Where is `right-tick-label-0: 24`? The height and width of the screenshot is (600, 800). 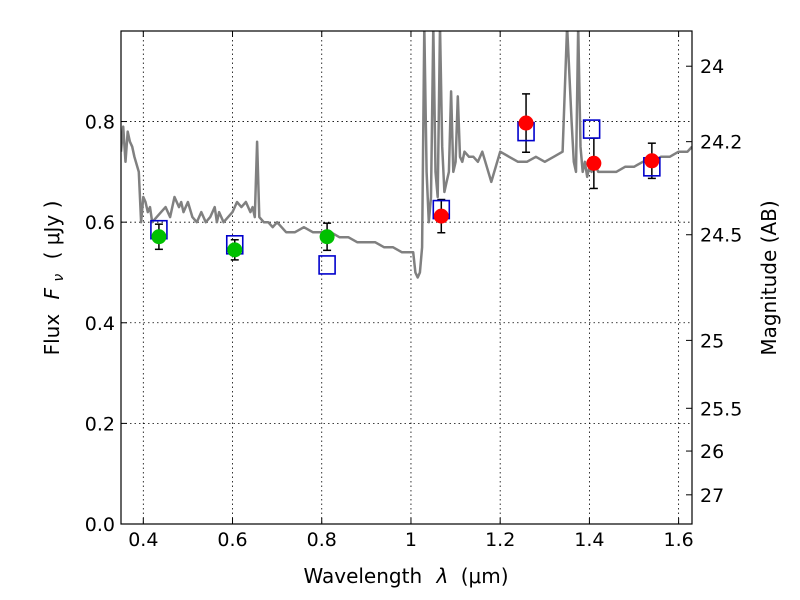
right-tick-label-0: 24 is located at coordinates (712, 67).